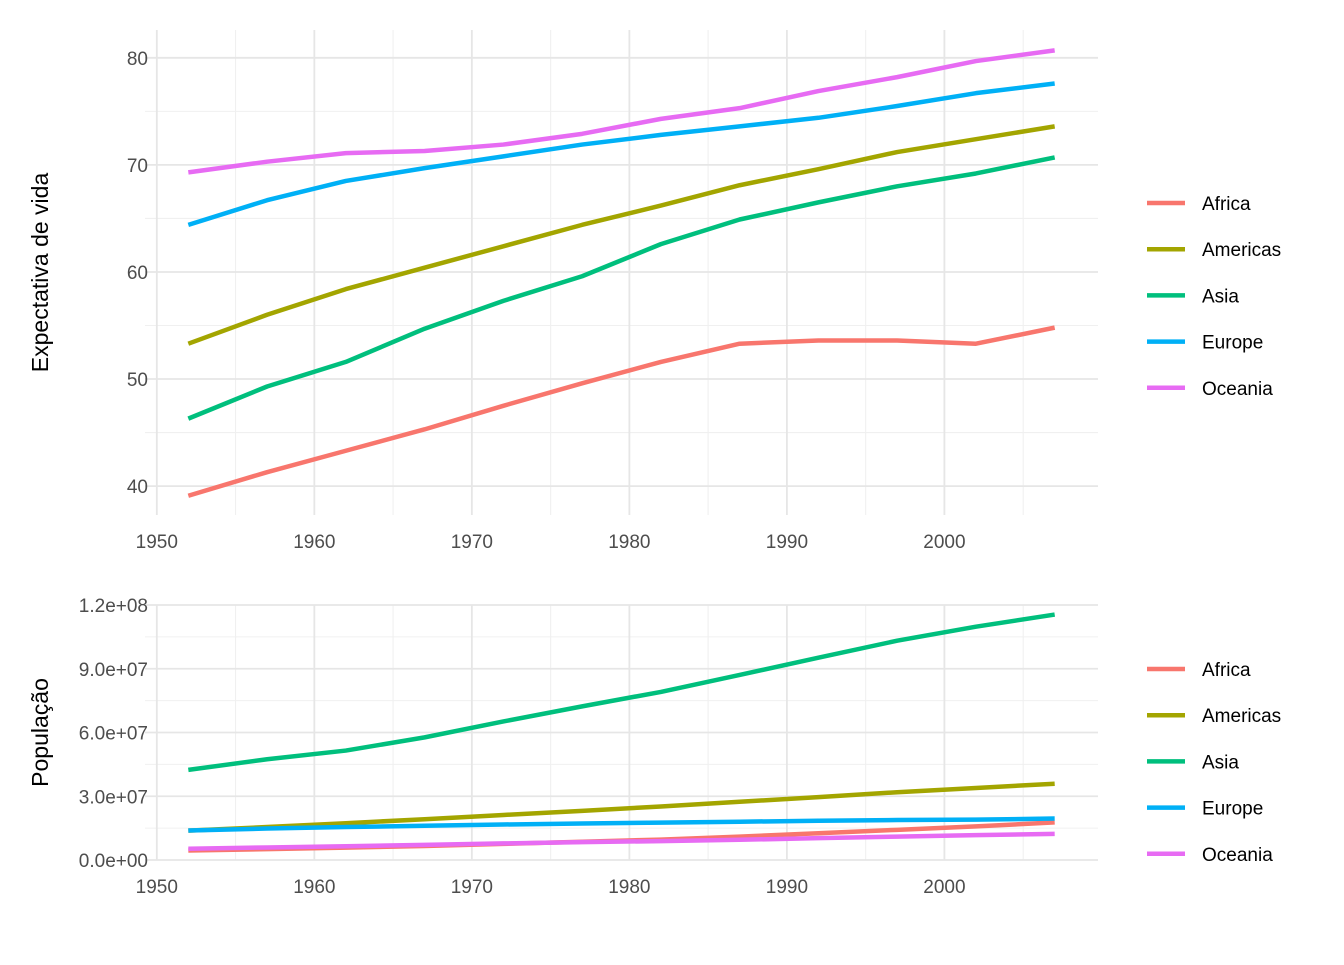 The height and width of the screenshot is (965, 1344). What do you see at coordinates (137, 380) in the screenshot?
I see `y-tick-label: 50` at bounding box center [137, 380].